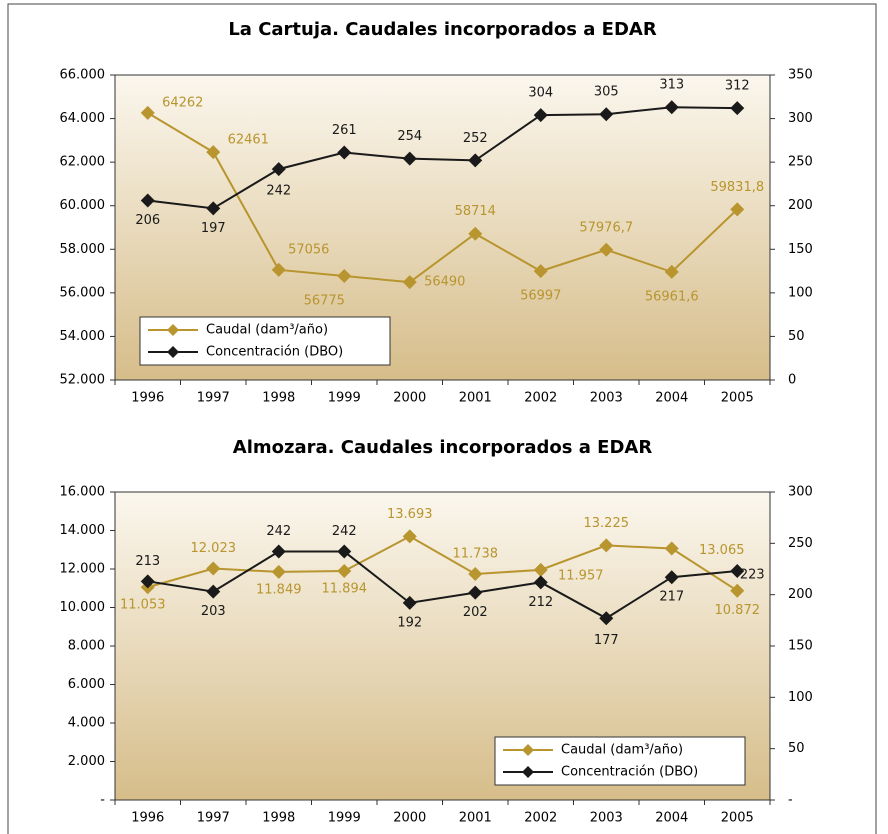 Image resolution: width=888 pixels, height=834 pixels. I want to click on data-label: 261, so click(344, 130).